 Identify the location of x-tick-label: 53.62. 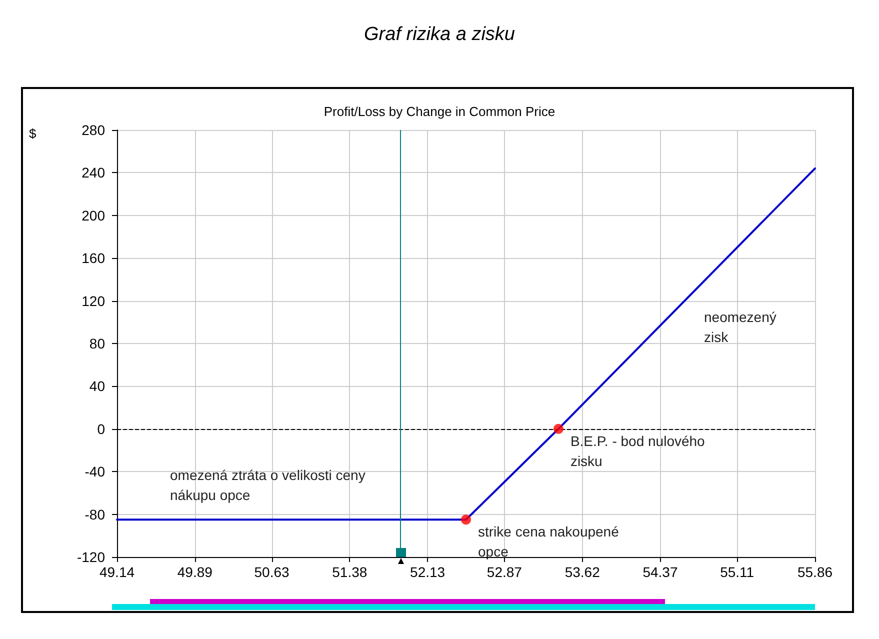
(582, 572).